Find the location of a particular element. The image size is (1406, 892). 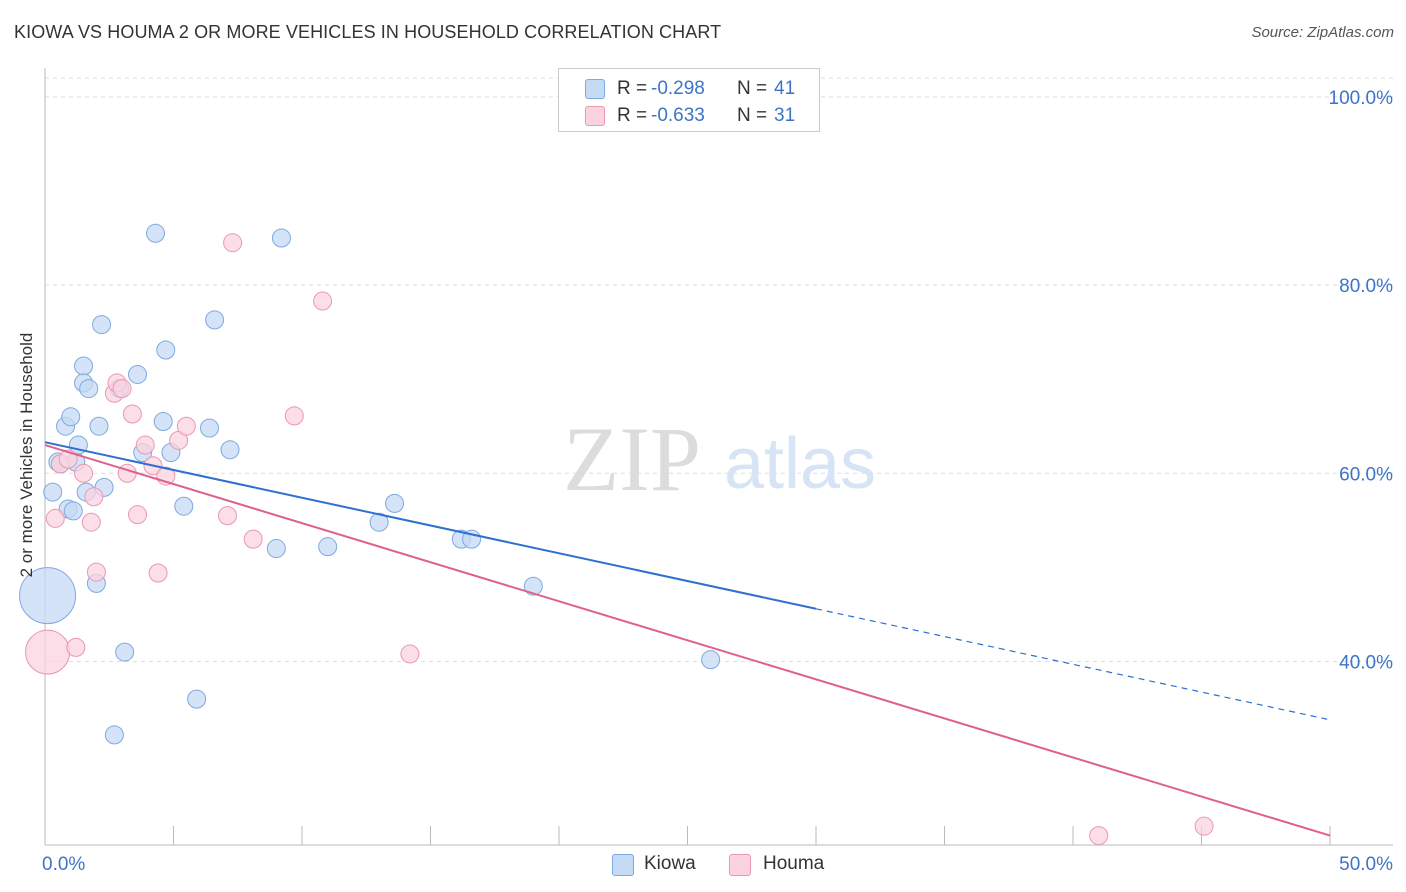

chart-source: Source: ZipAtlas.com is located at coordinates (1322, 32).